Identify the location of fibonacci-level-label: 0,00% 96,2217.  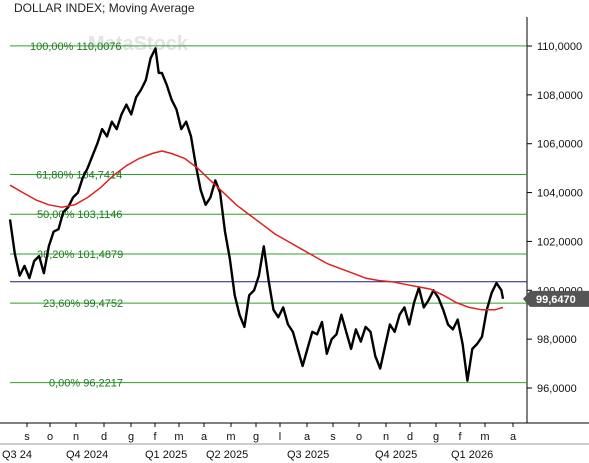
(86, 384).